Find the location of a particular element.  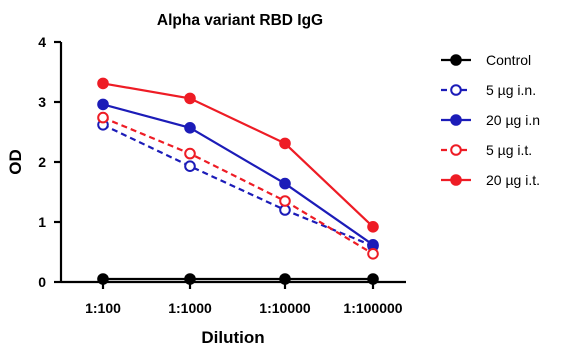

y-ticks: 0 1 2 3 4 is located at coordinates (49, 162).